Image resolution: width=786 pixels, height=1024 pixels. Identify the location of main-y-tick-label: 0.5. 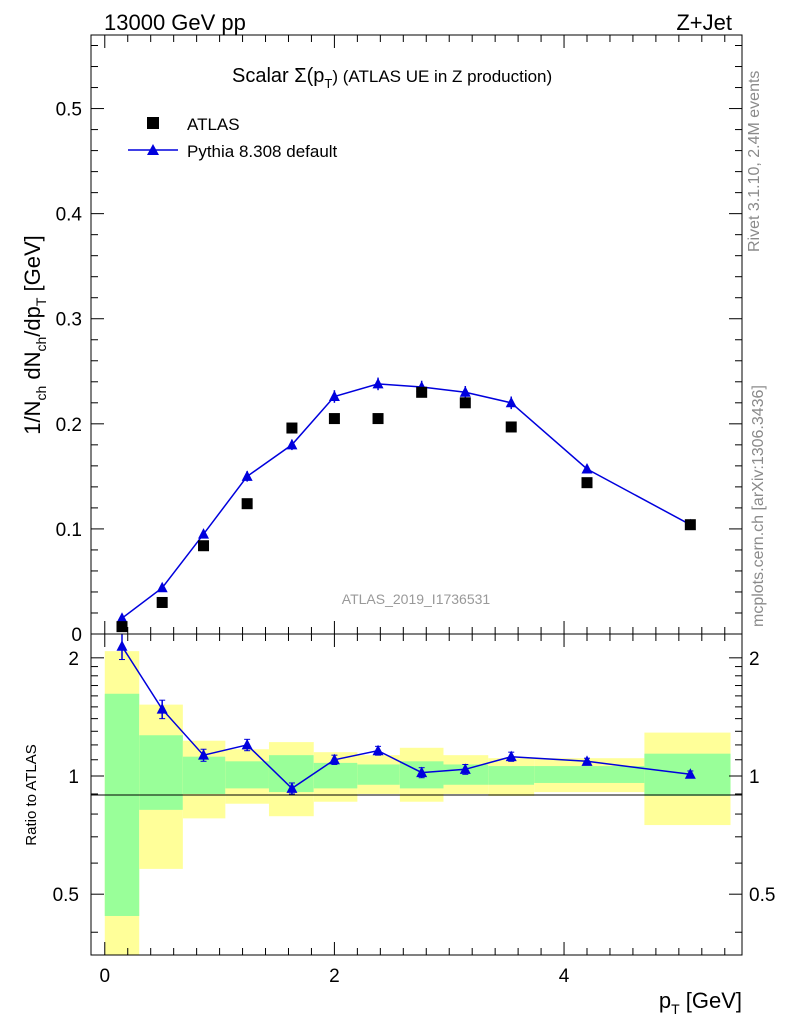
(69, 110).